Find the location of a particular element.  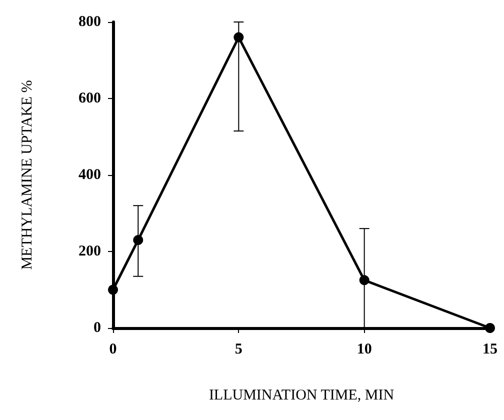

y-tick-label: 600 is located at coordinates (89, 98).